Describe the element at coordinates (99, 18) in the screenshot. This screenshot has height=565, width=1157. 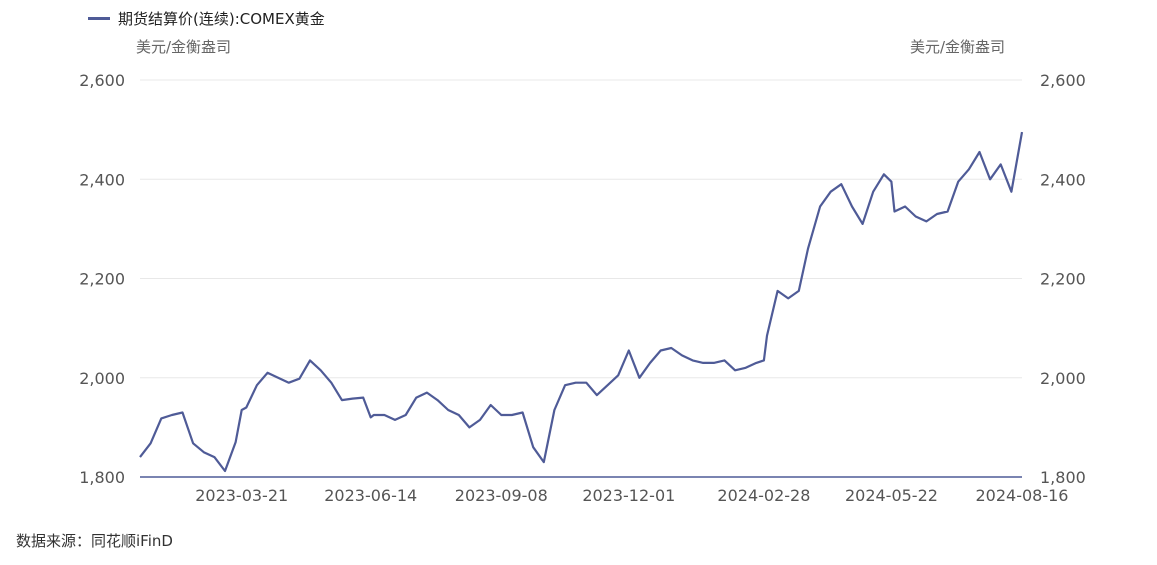
I see `legend-line-swatch` at that location.